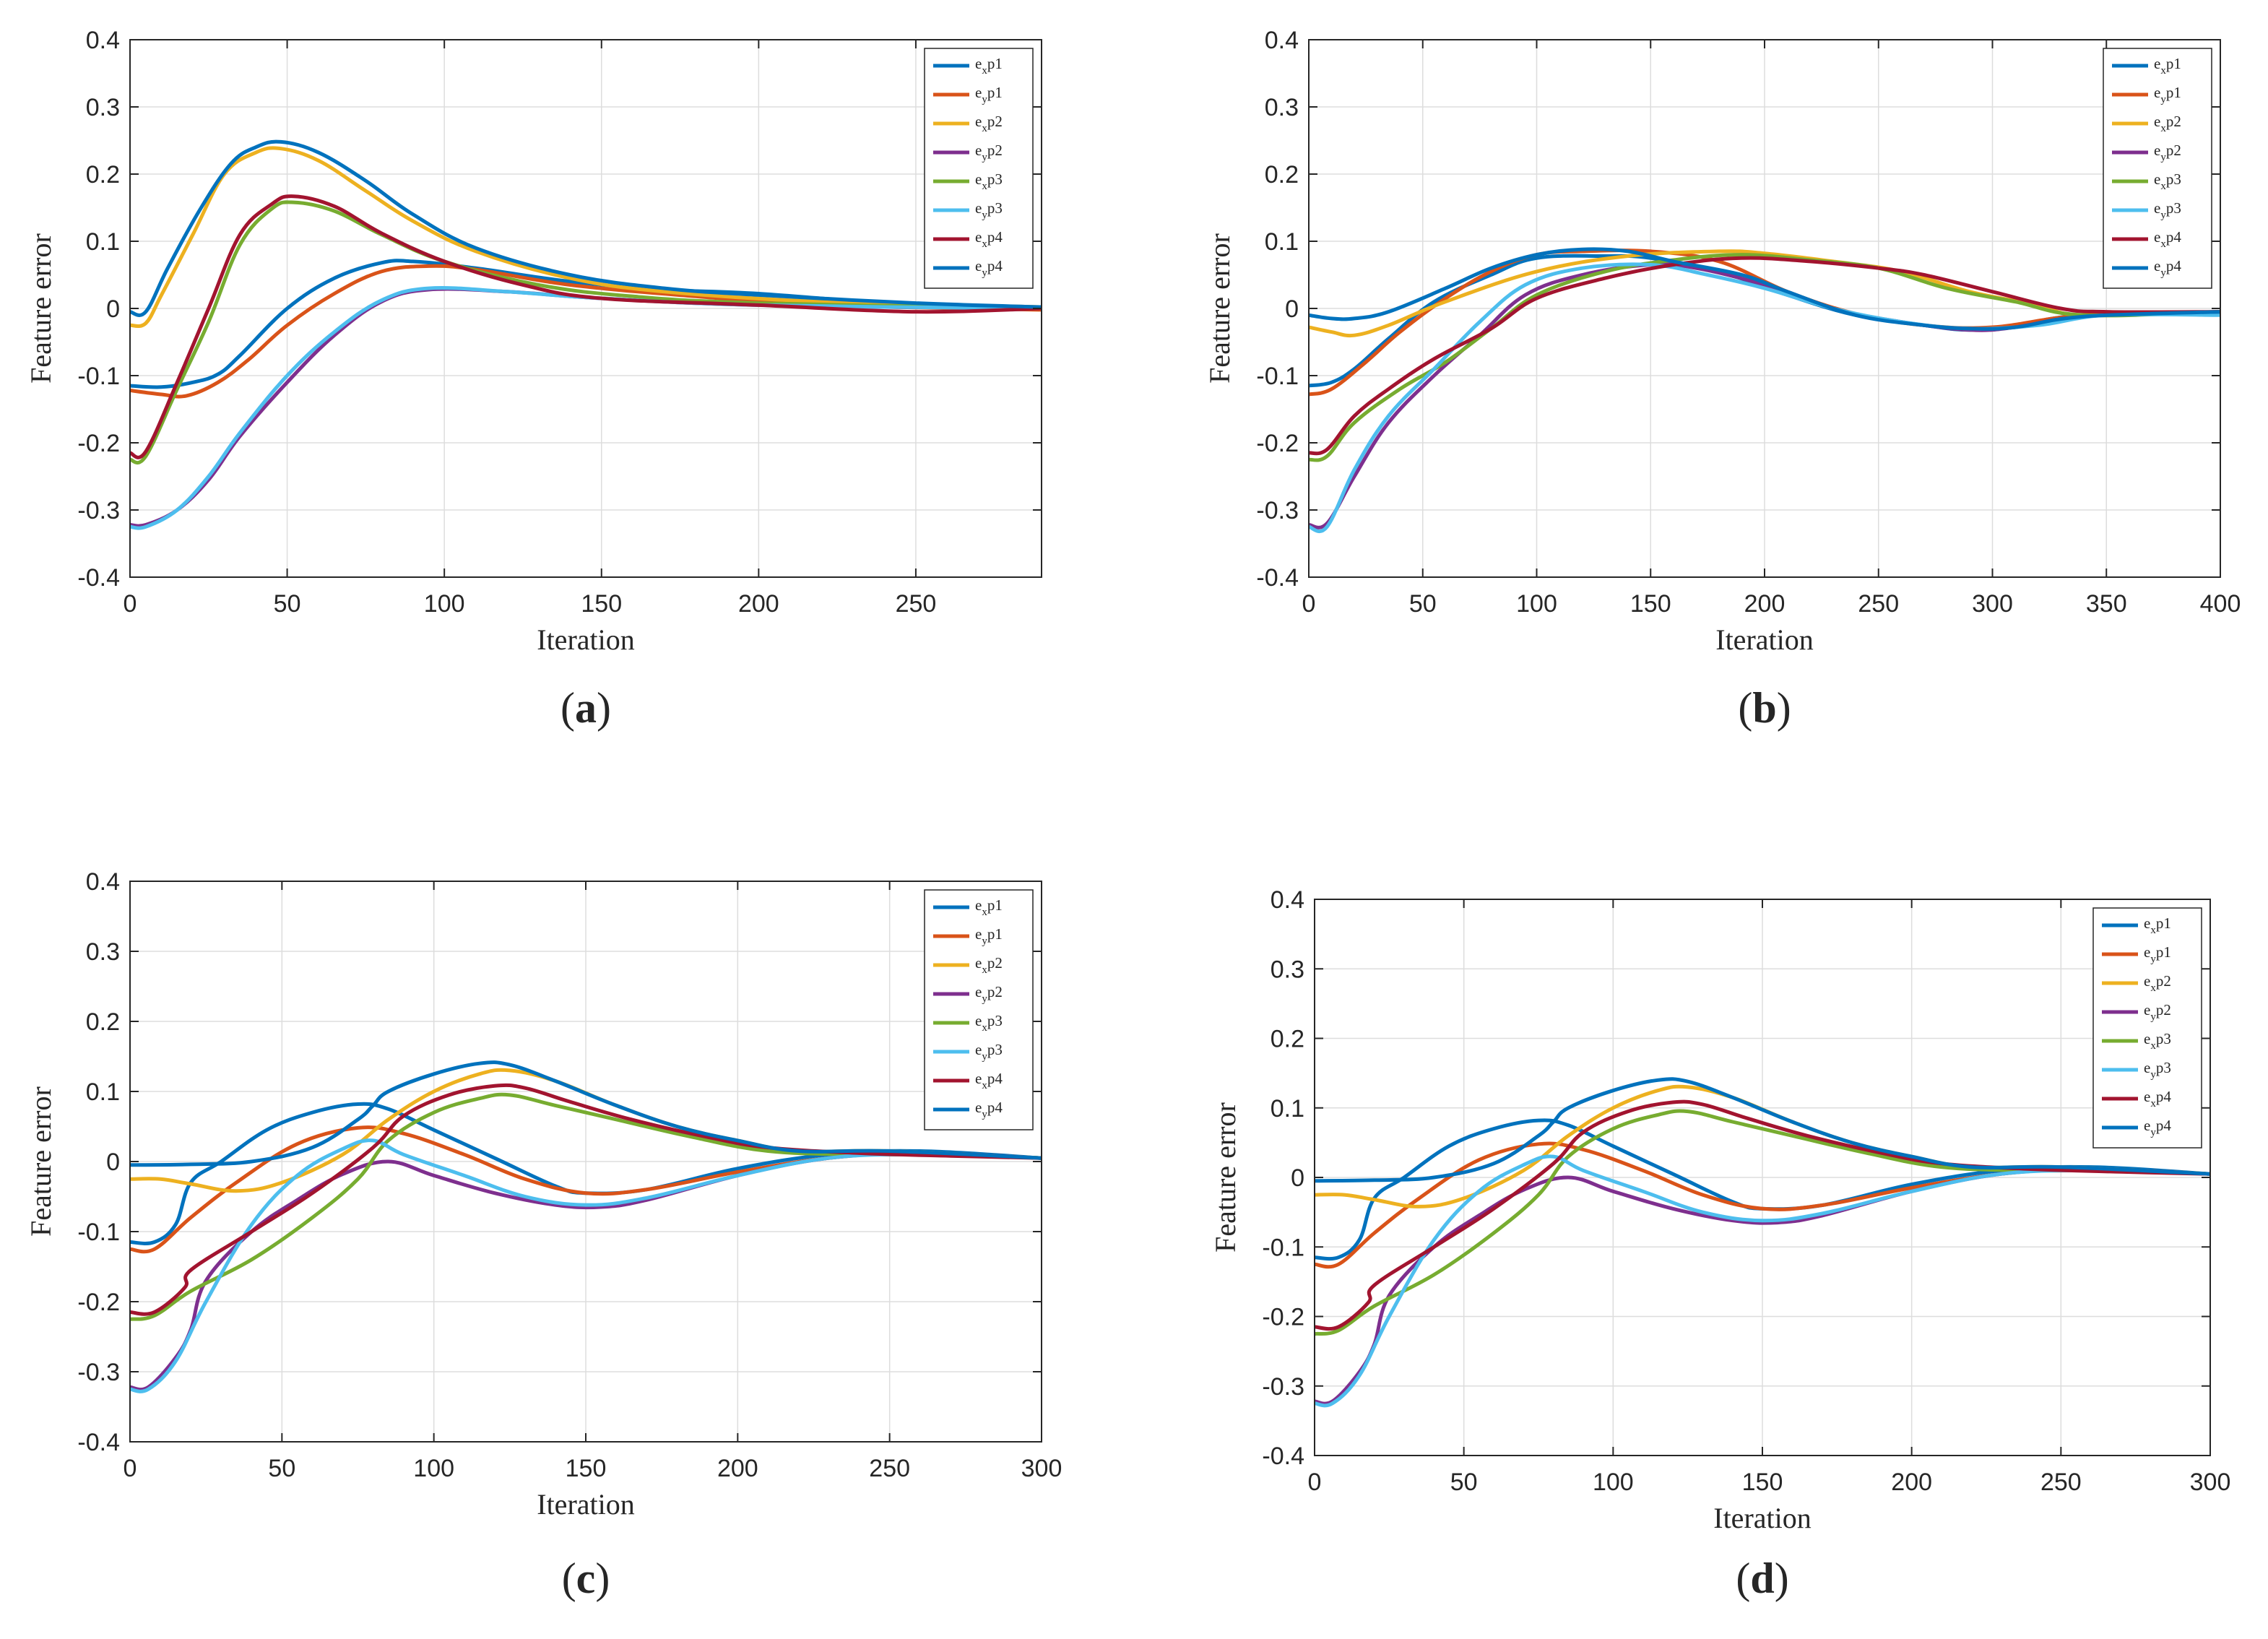  I want to click on series-group, so click(1762, 1242).